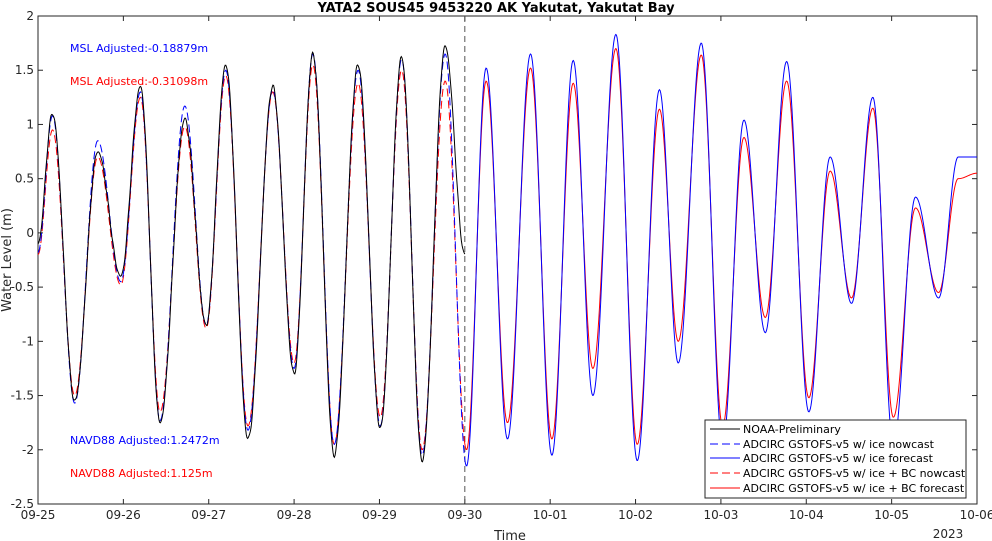 The image size is (992, 541). What do you see at coordinates (792, 429) in the screenshot?
I see `legend-label-observed: NOAA-Preliminary` at bounding box center [792, 429].